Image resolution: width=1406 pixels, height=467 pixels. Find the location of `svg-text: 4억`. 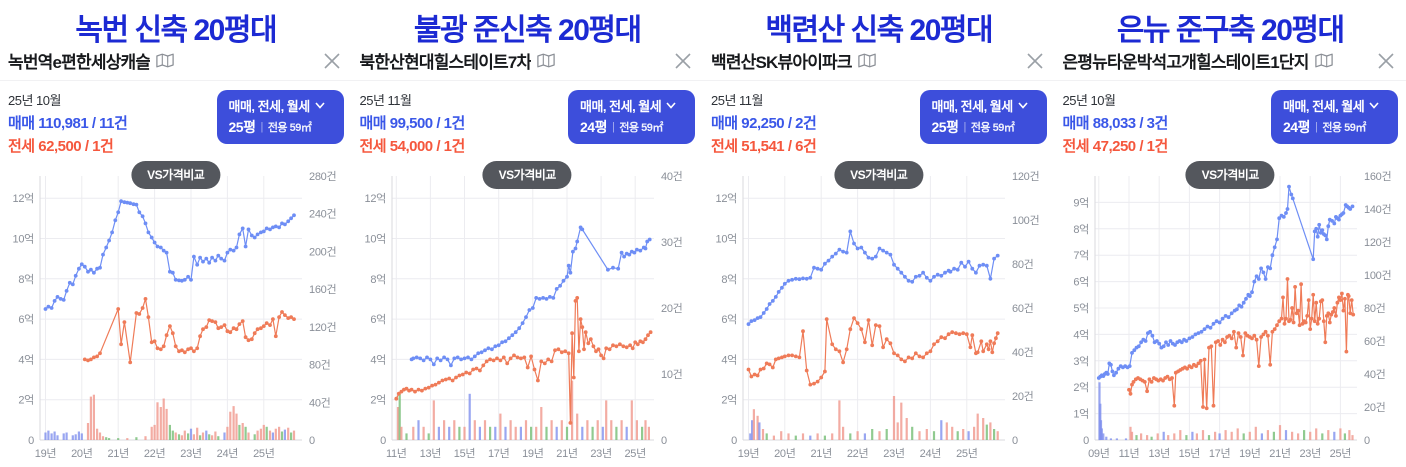

svg-text: 4억 is located at coordinates (378, 359).